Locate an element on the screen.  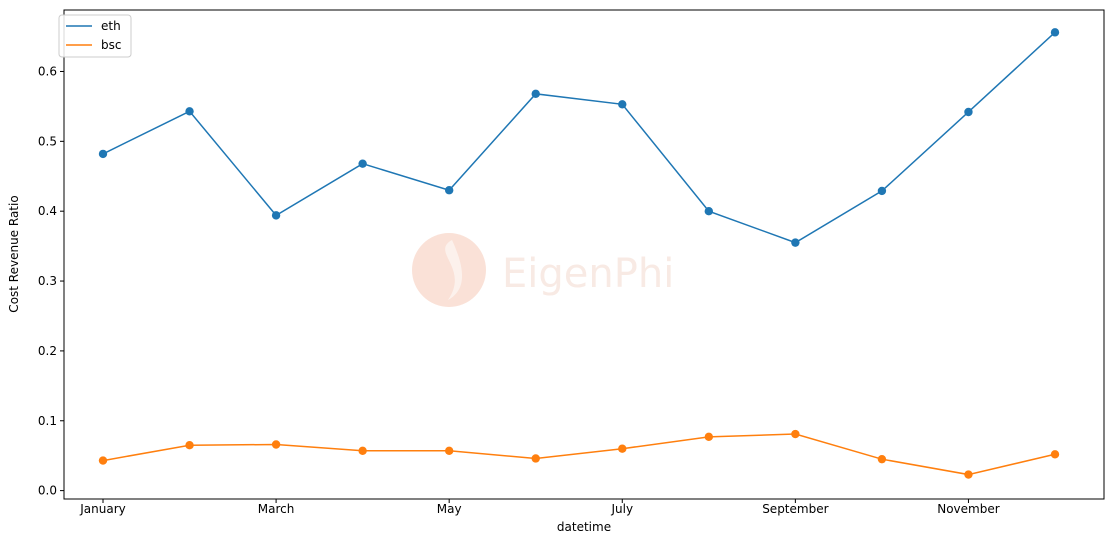
y-tick-label: 0.2 is located at coordinates (47, 351).